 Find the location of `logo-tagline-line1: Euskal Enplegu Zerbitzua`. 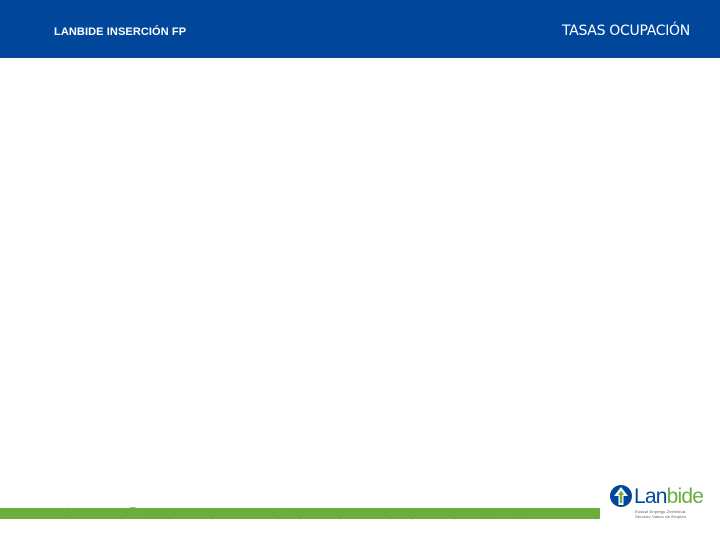

logo-tagline-line1: Euskal Enplegu Zerbitzua is located at coordinates (660, 511).